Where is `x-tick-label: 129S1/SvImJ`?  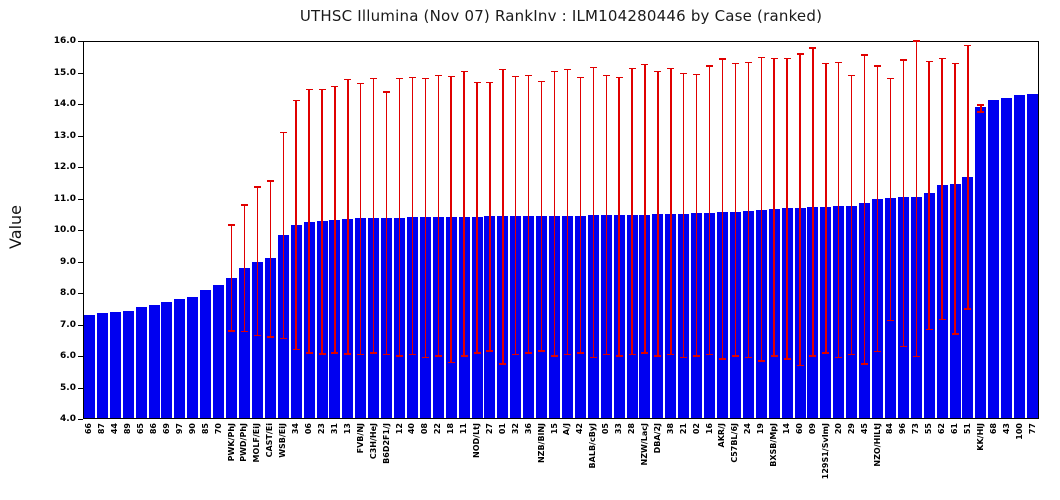
x-tick-label: 129S1/SvImJ is located at coordinates (825, 451).